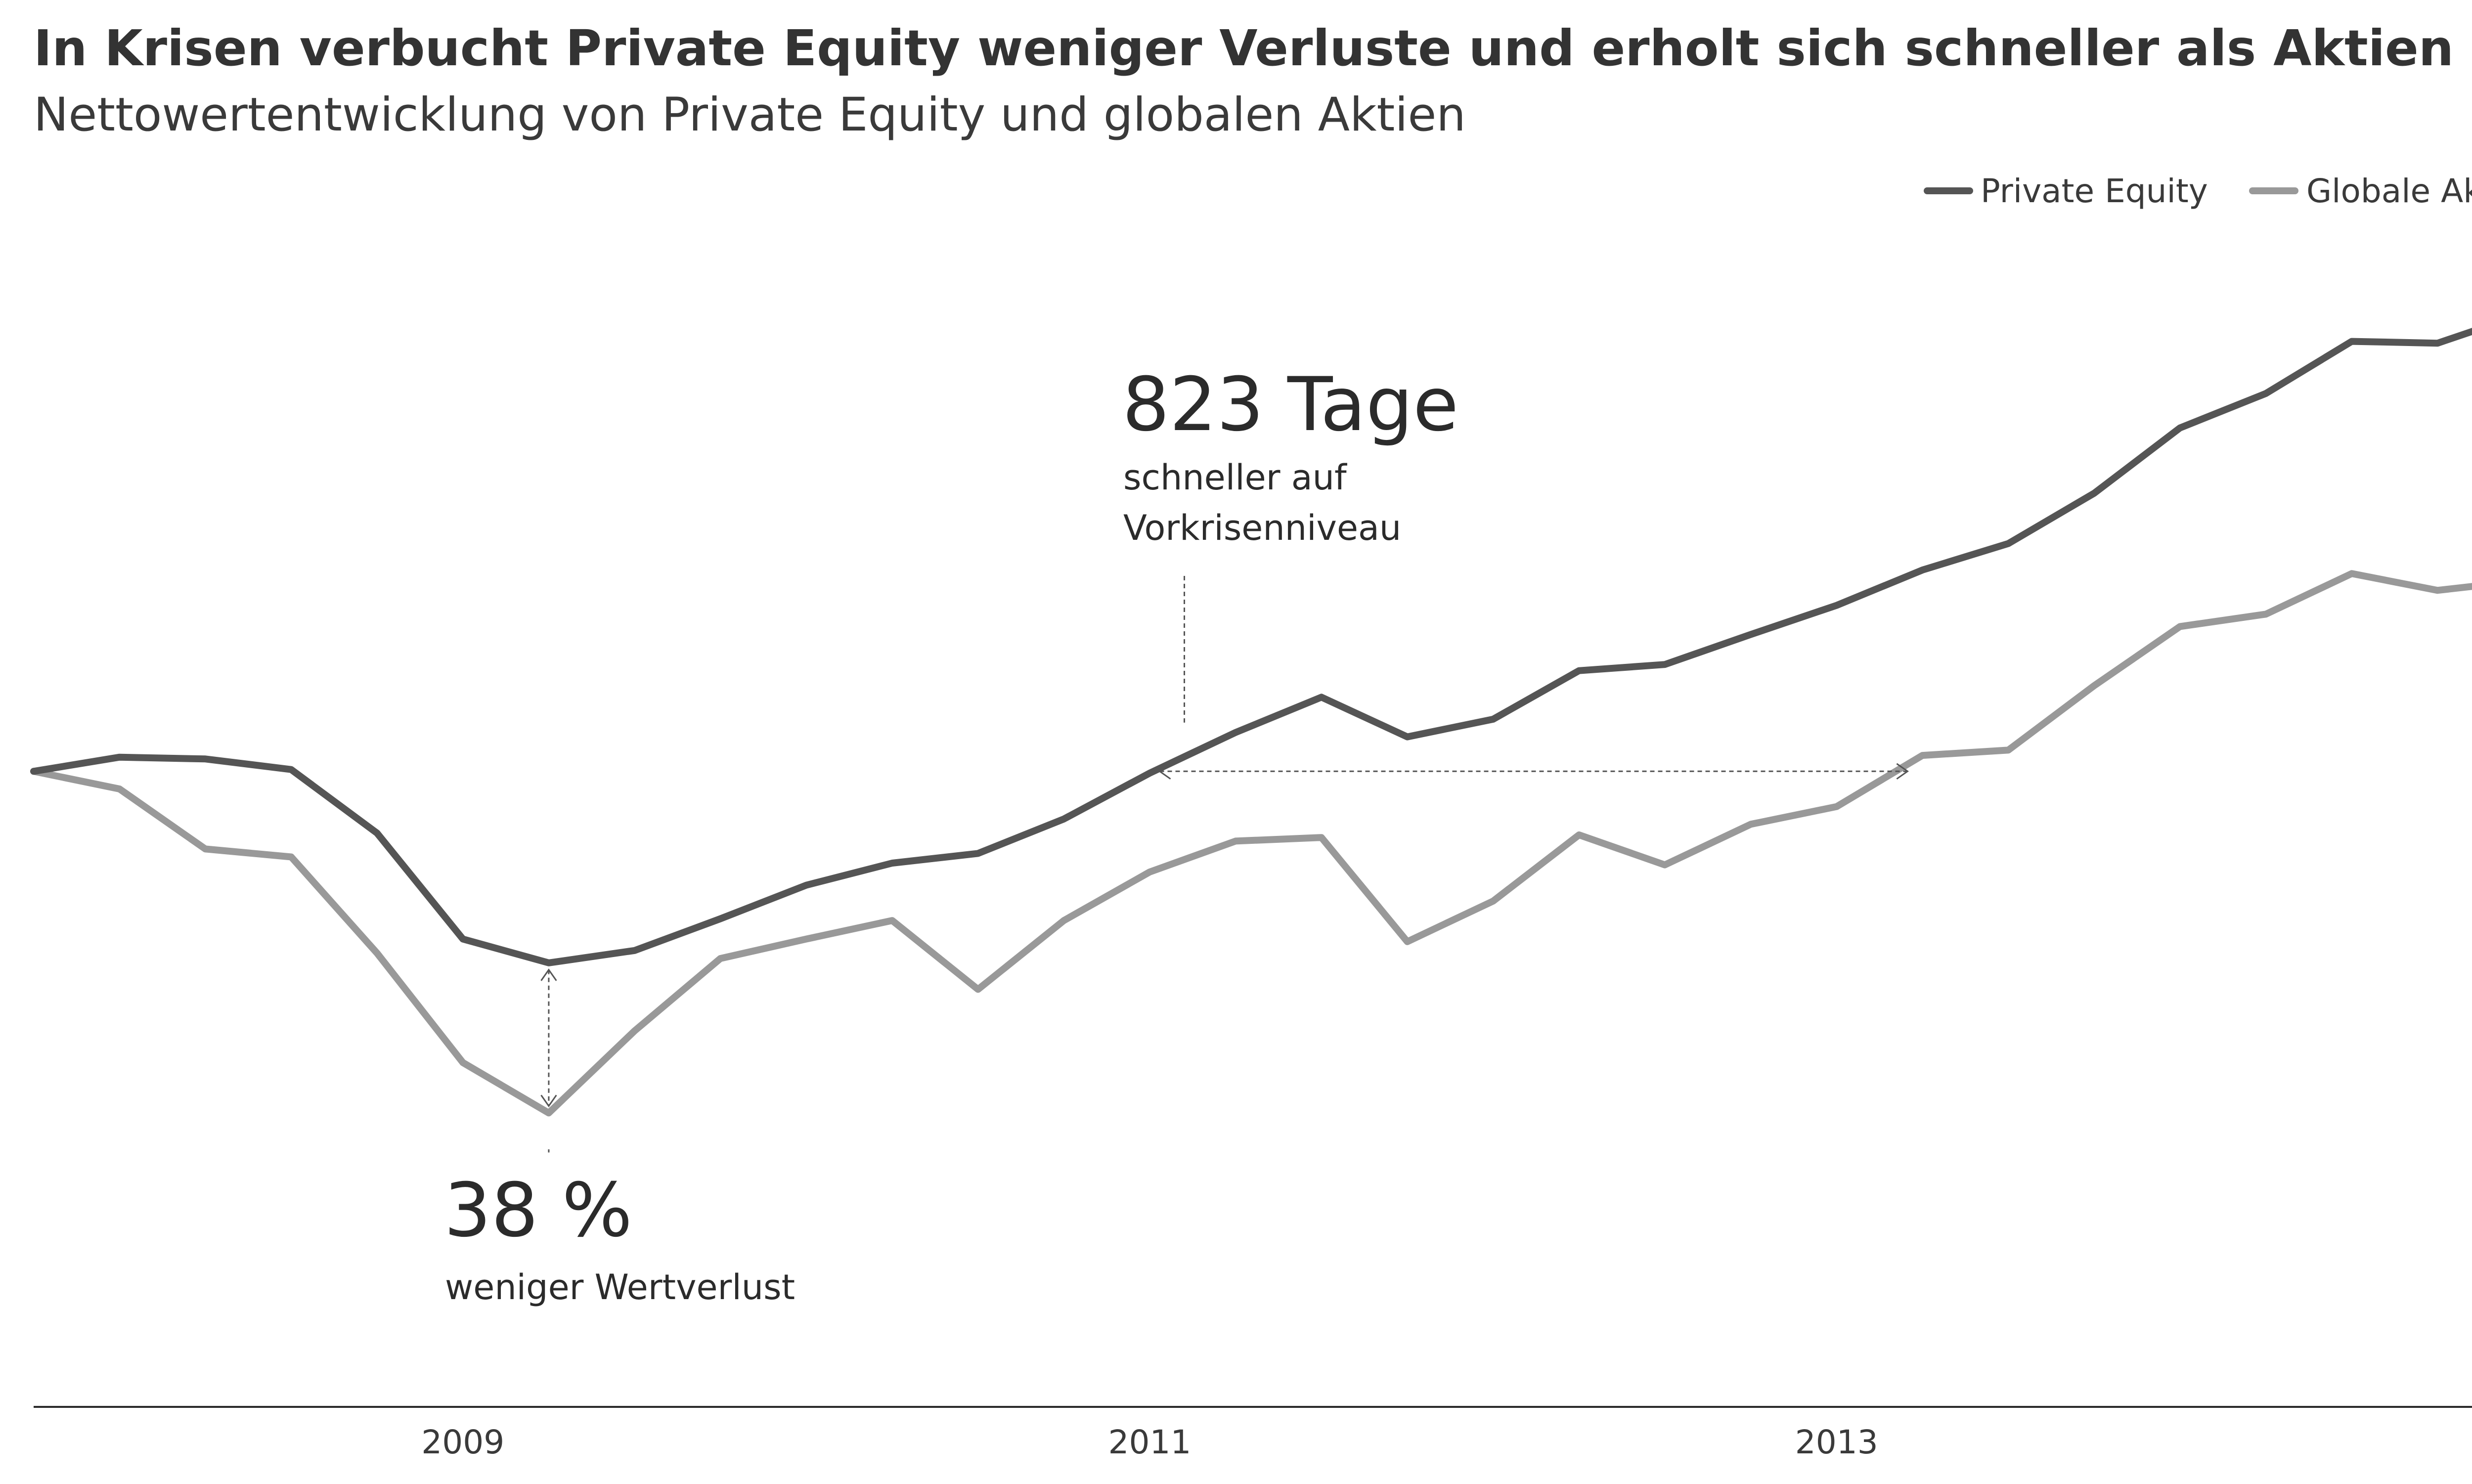 The height and width of the screenshot is (1484, 2472). I want to click on x-tick-label: 2013, so click(1836, 1442).